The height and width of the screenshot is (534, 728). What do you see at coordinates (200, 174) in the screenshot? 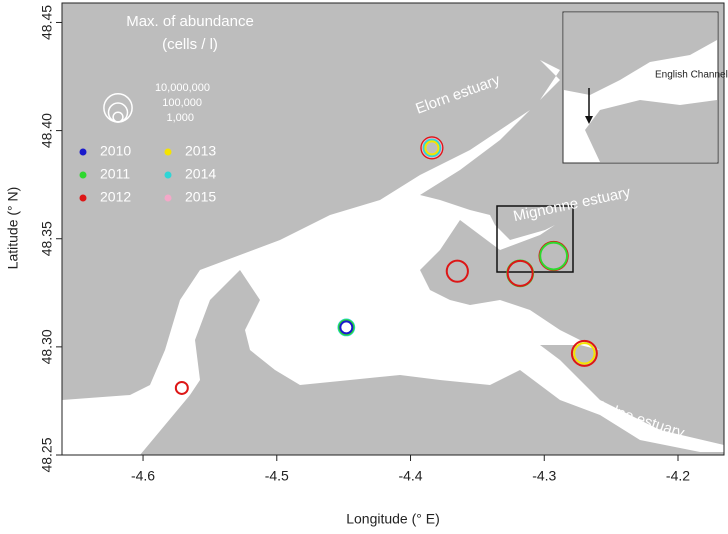
I see `legend-label: 2014` at bounding box center [200, 174].